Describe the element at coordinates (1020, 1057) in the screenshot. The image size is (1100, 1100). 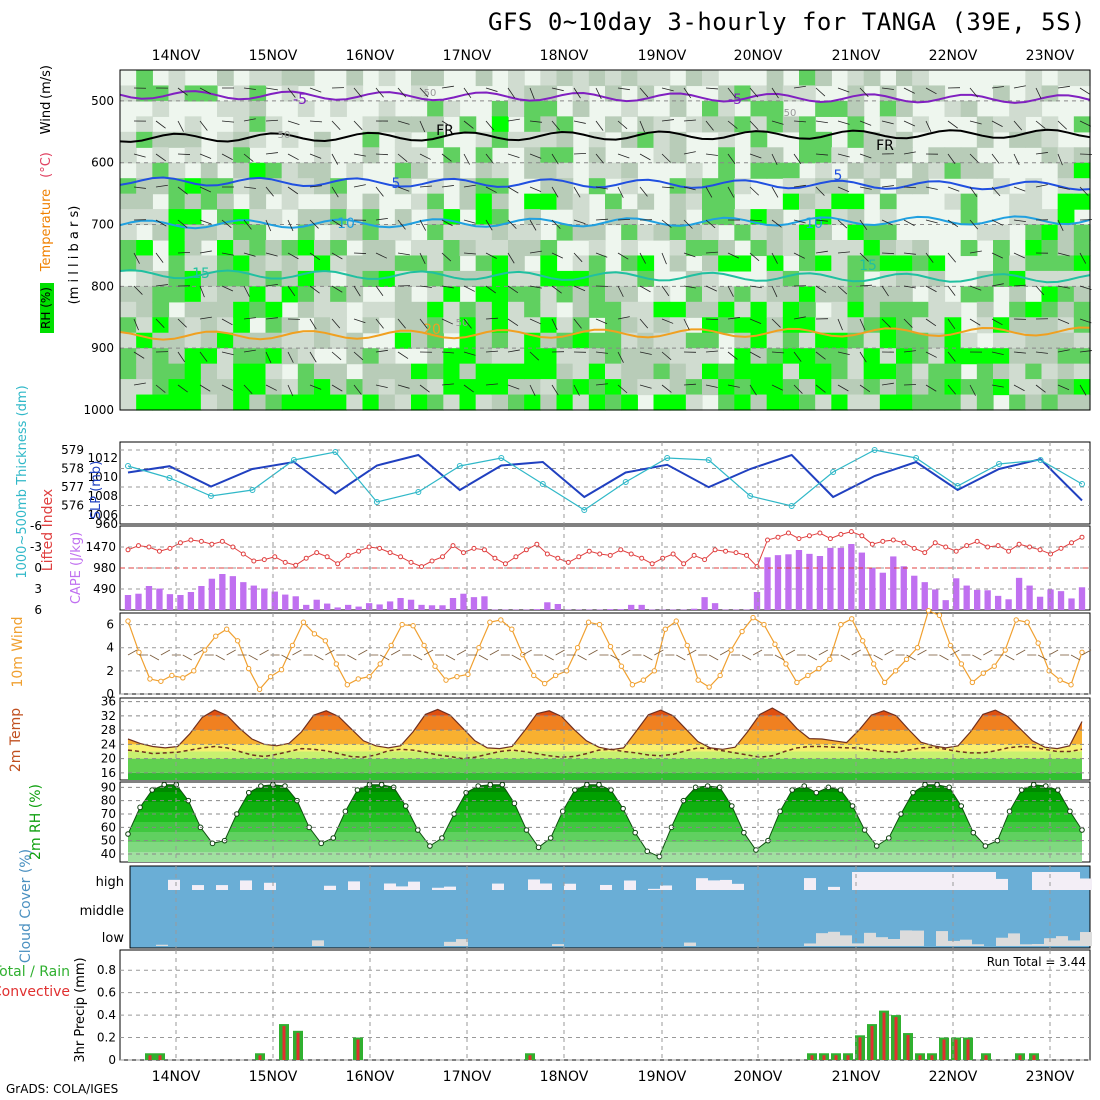
I see `precip-convective-bar` at that location.